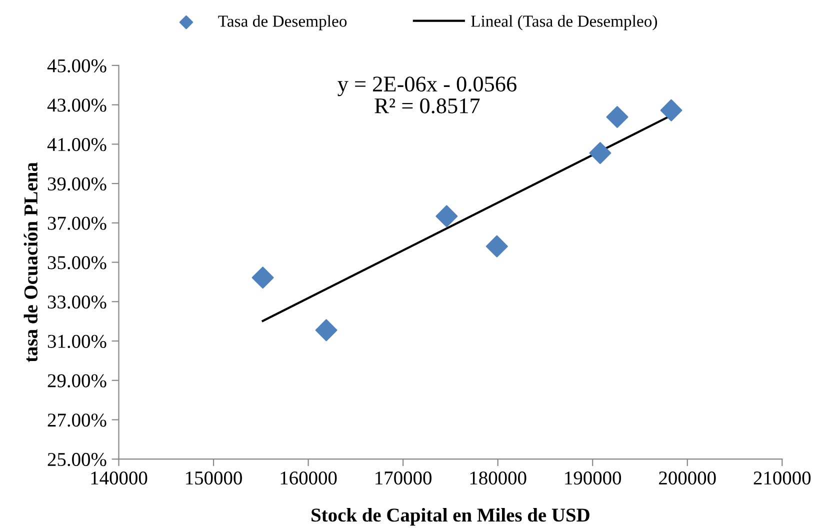  I want to click on annotation: y = 2E-06x - 0.0566, so click(427, 86).